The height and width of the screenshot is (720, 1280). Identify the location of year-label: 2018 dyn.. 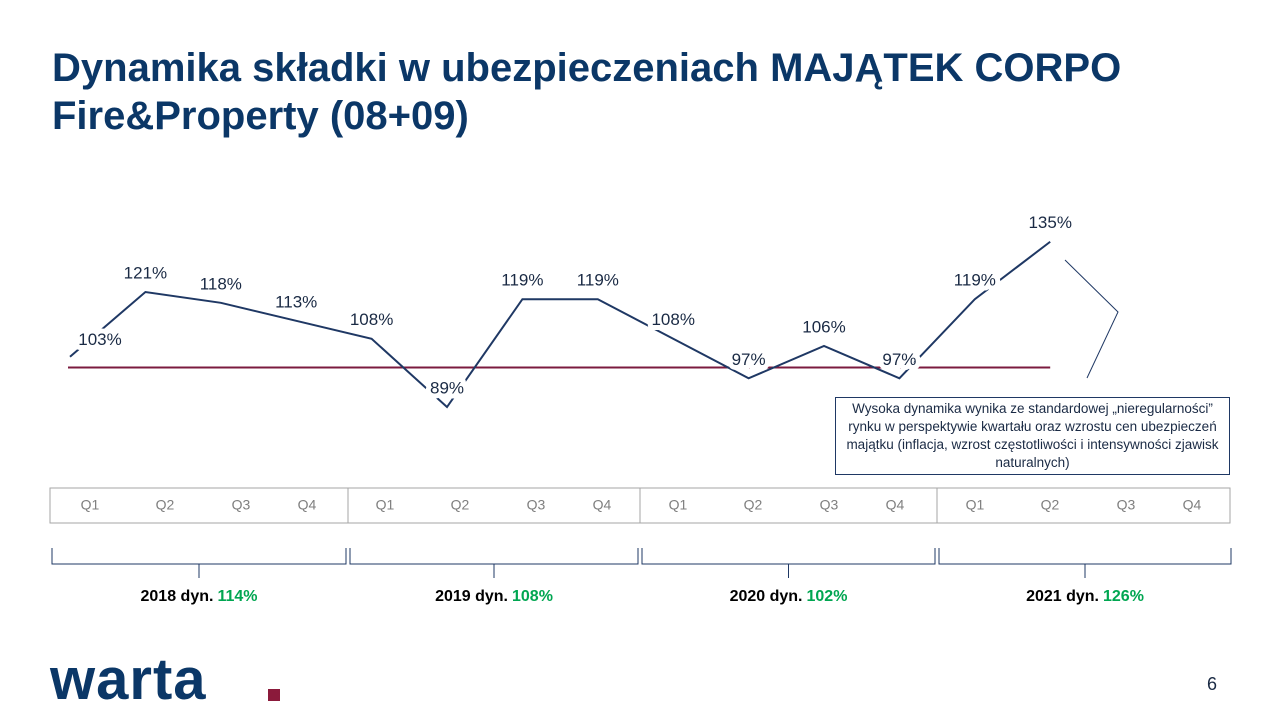
(177, 596).